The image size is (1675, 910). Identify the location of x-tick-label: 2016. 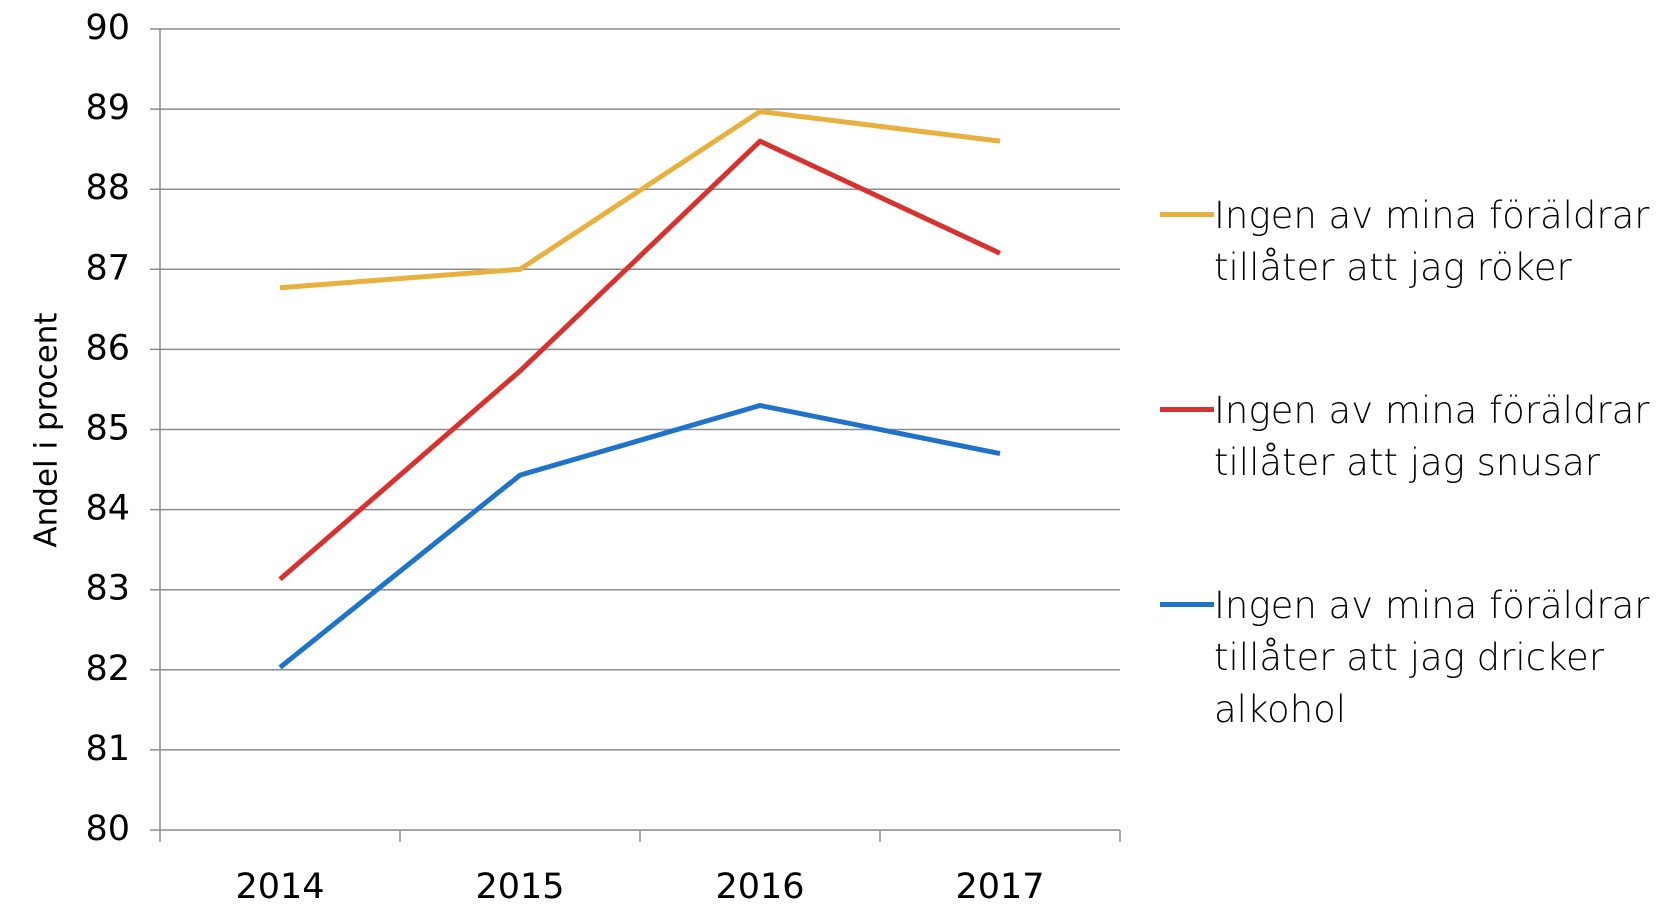
(759, 887).